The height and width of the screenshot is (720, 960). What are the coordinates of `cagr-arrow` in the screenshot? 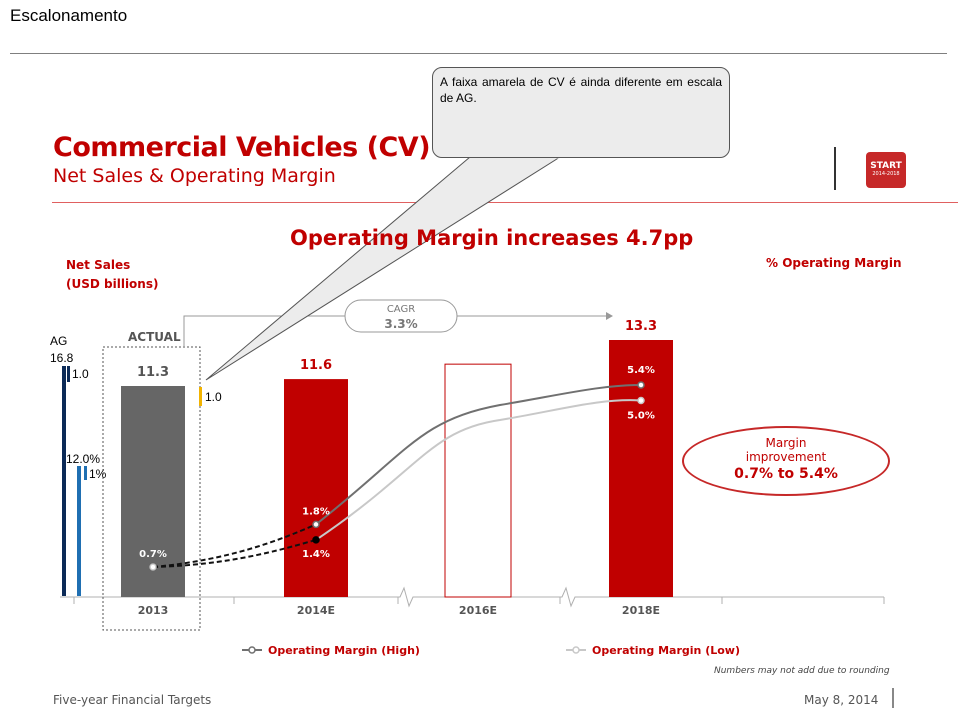 It's located at (398, 329).